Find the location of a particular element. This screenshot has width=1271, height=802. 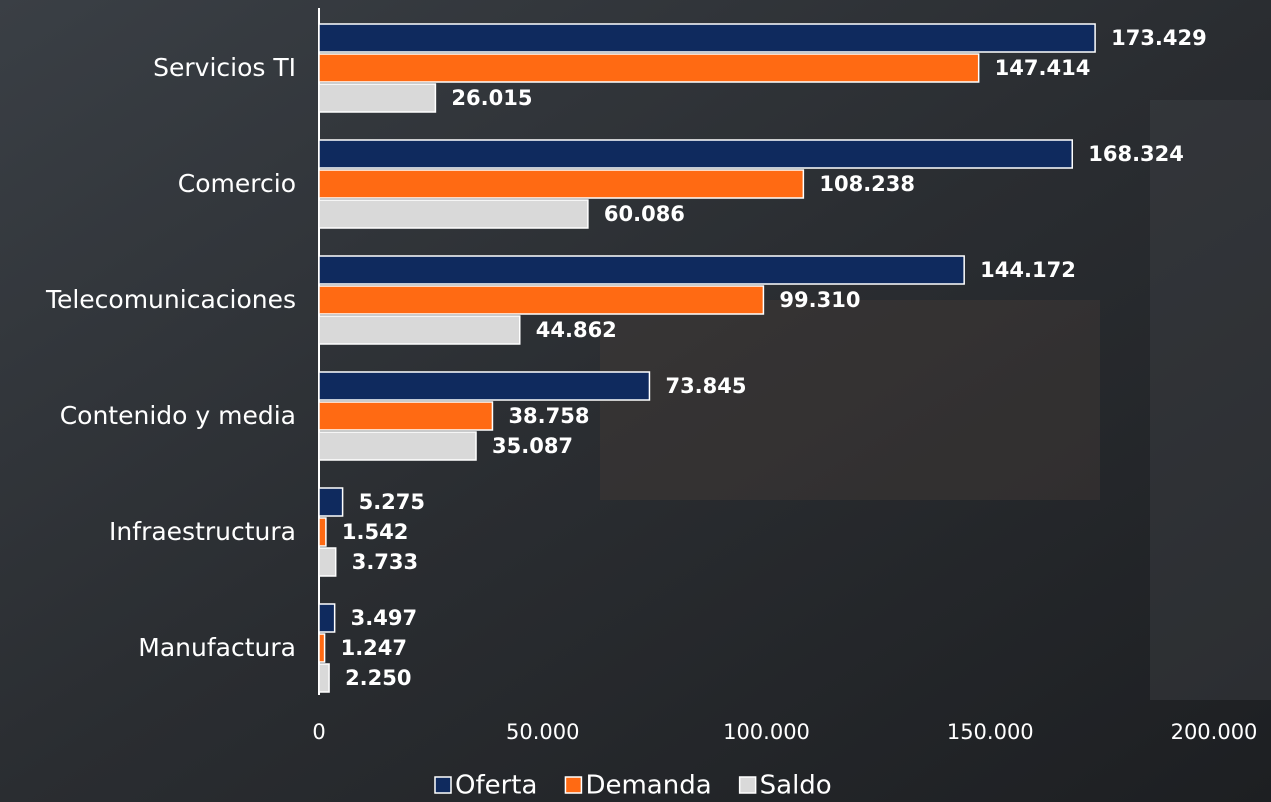

legend-label: Saldo is located at coordinates (796, 786).